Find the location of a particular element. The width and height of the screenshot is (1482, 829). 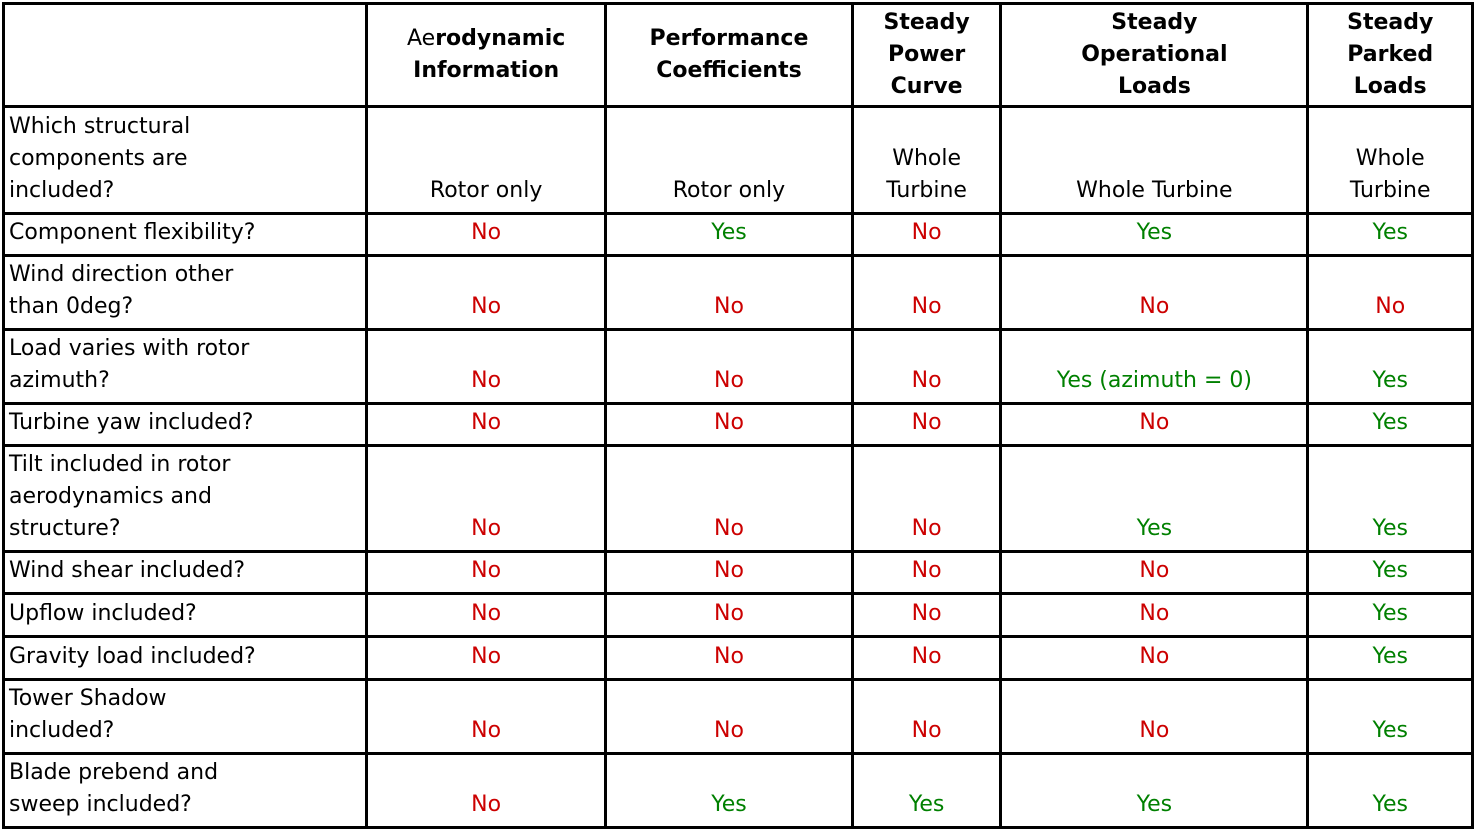

table-row-tower-shadow: Tower Shadow included? No No No No Yes is located at coordinates (737, 716).